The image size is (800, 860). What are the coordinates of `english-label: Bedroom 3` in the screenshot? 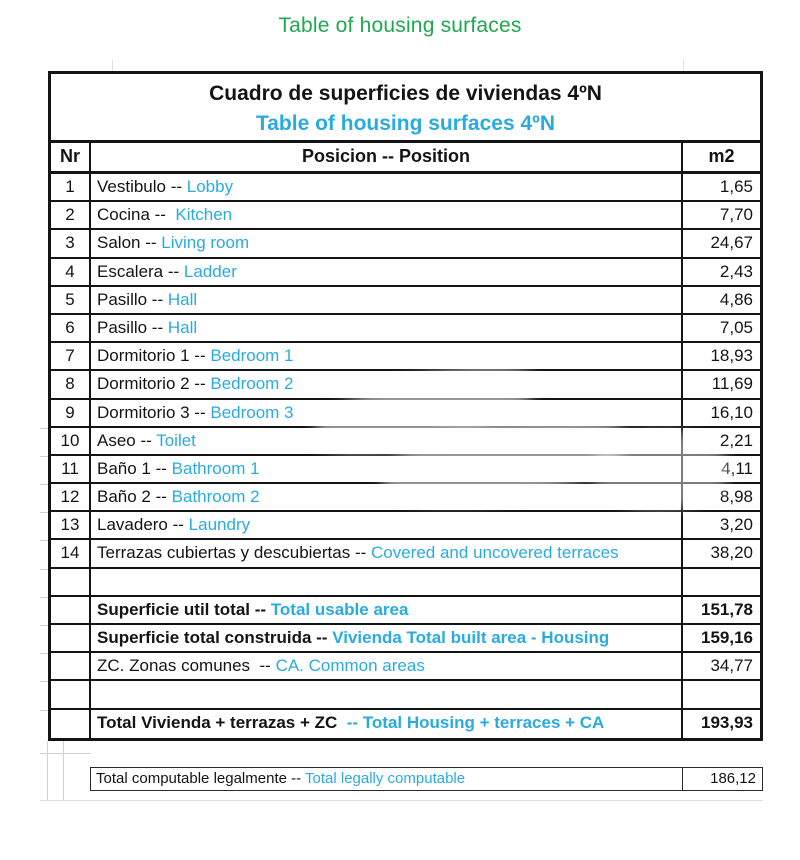 It's located at (252, 412).